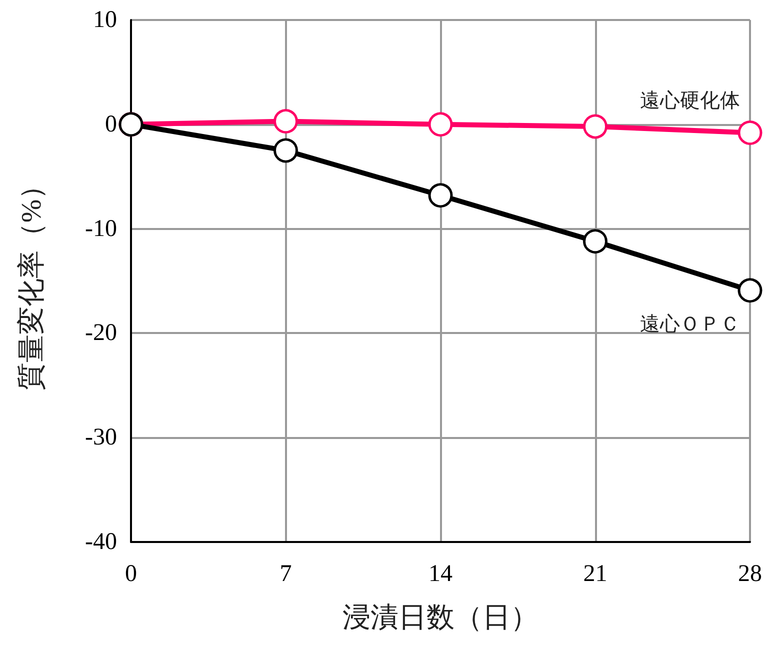 The height and width of the screenshot is (665, 768). Describe the element at coordinates (750, 574) in the screenshot. I see `x-tick-label: 28` at that location.